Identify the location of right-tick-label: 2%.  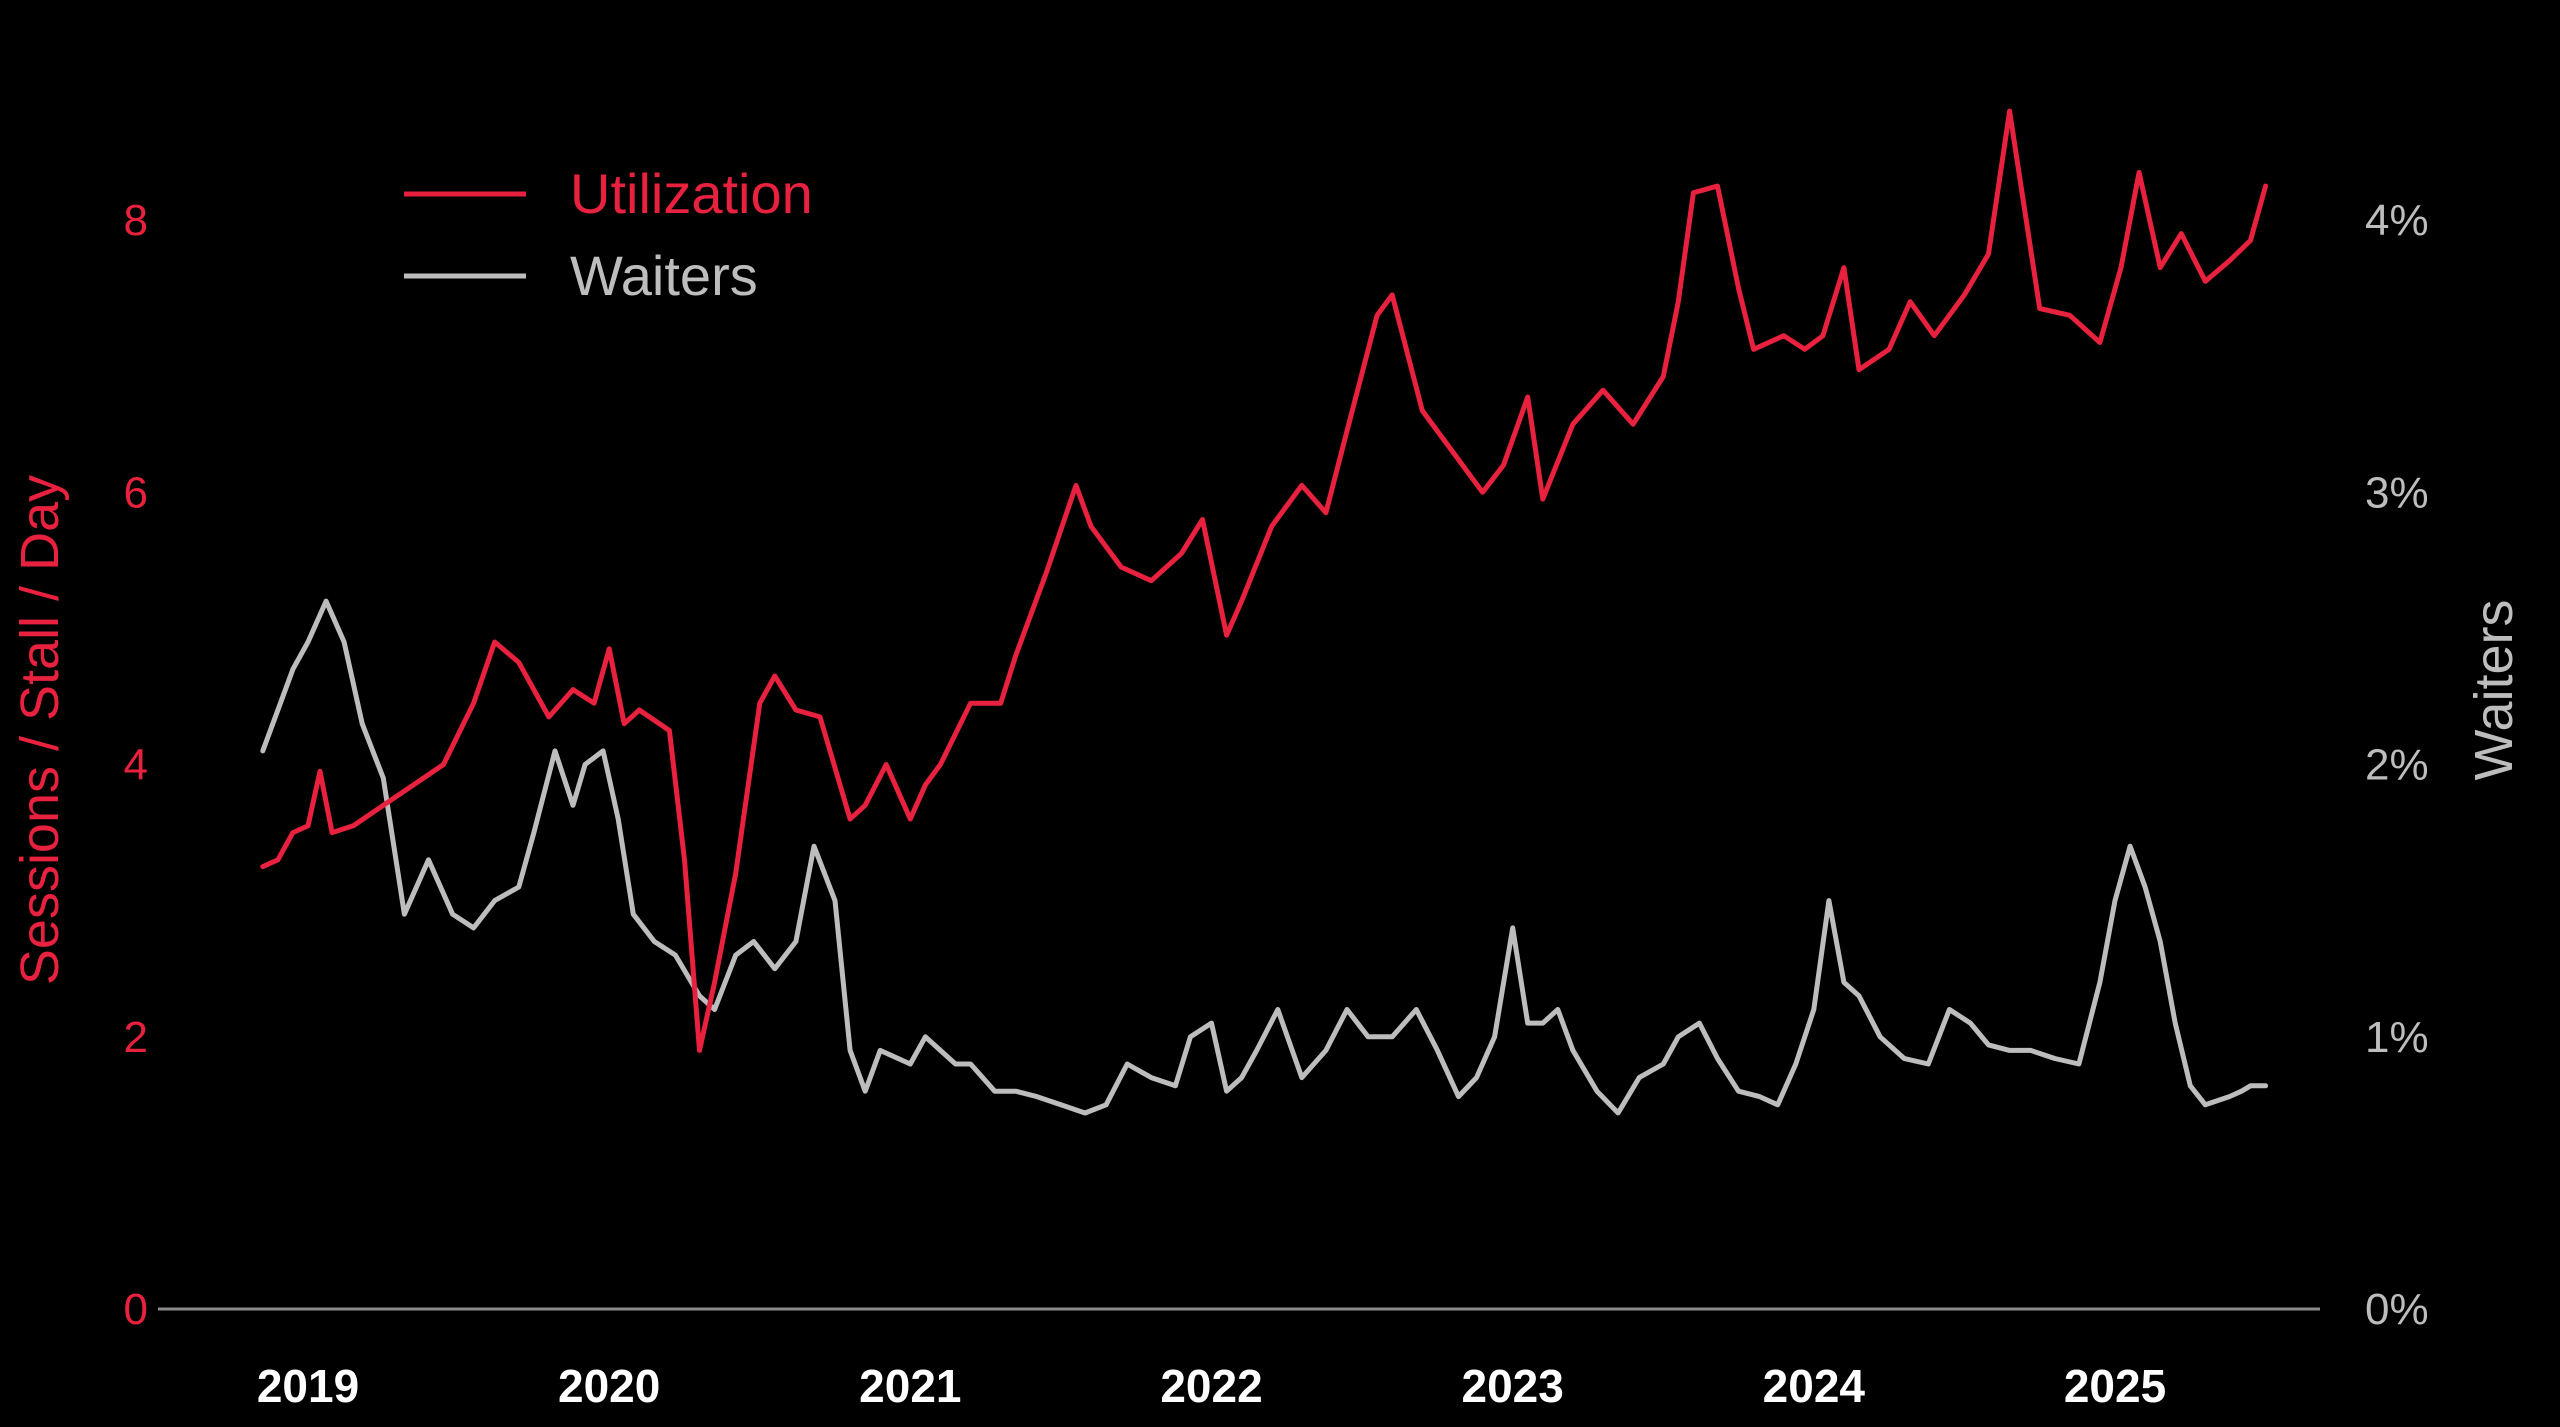
(2397, 765).